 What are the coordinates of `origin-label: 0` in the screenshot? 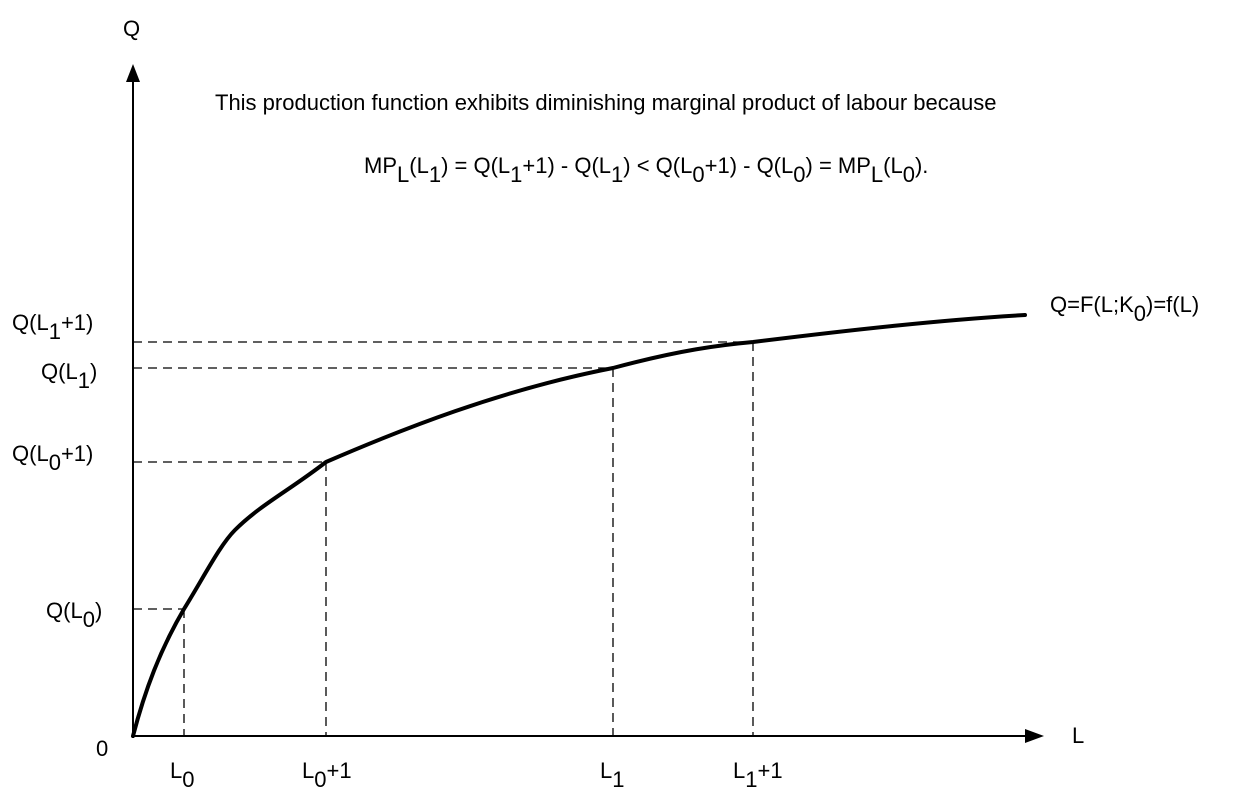 It's located at (102, 748).